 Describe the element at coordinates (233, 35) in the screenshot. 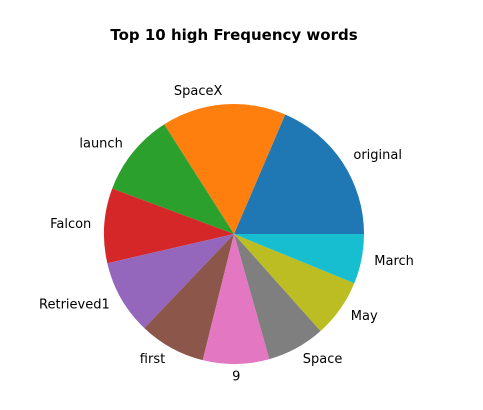

I see `chart-title: Top 10 high Frequency words` at that location.